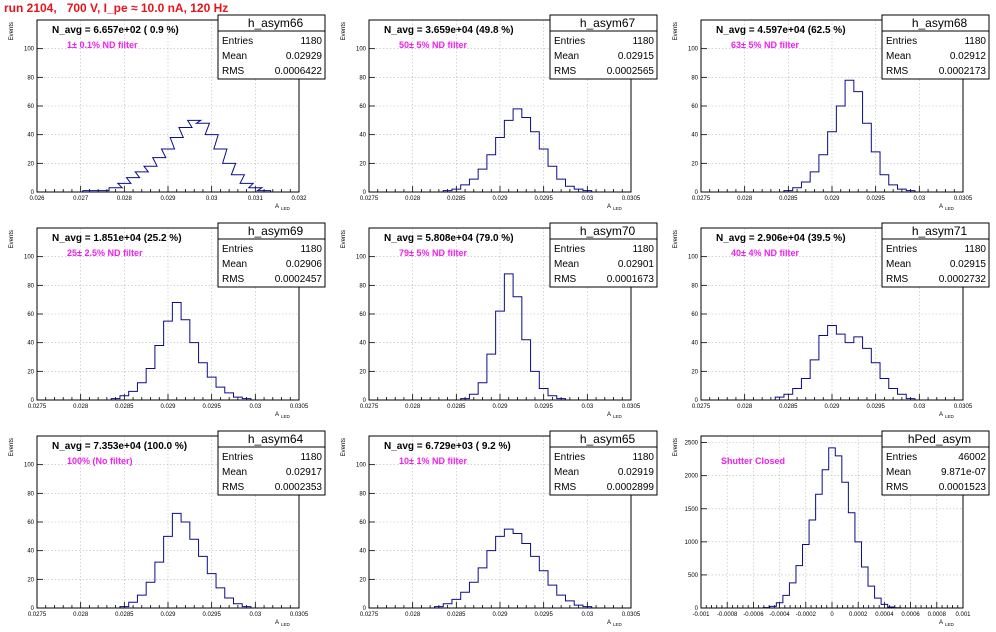  Describe the element at coordinates (631, 279) in the screenshot. I see `stats-value-rms: 0.0001673` at that location.